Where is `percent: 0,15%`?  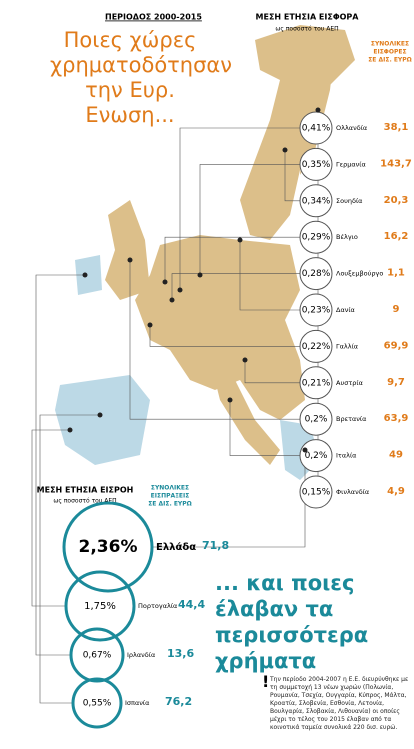
percent: 0,15% is located at coordinates (316, 493).